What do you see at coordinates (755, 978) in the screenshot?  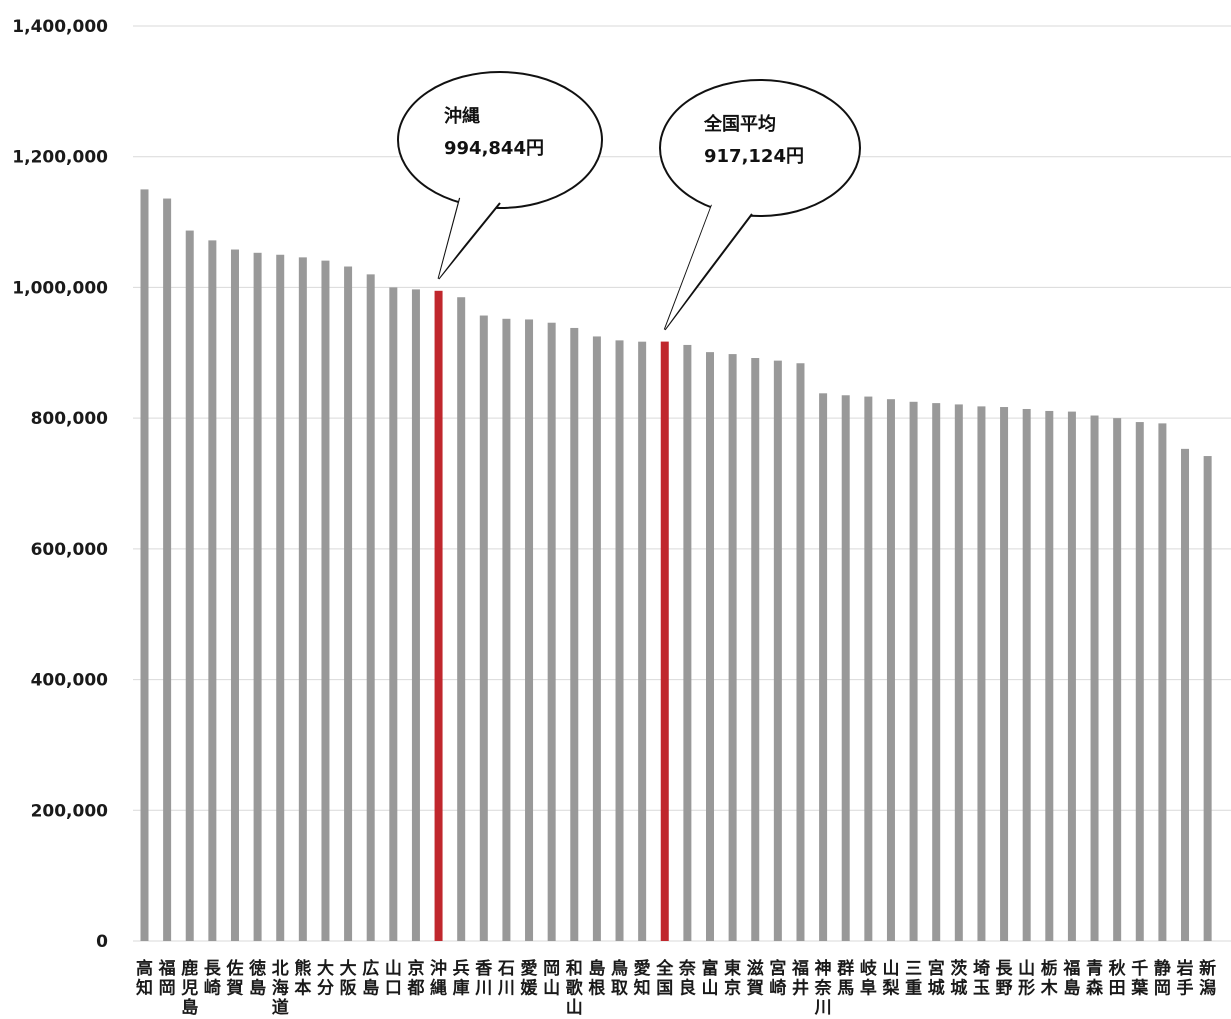 I see `x-tick-label: 滋賀` at bounding box center [755, 978].